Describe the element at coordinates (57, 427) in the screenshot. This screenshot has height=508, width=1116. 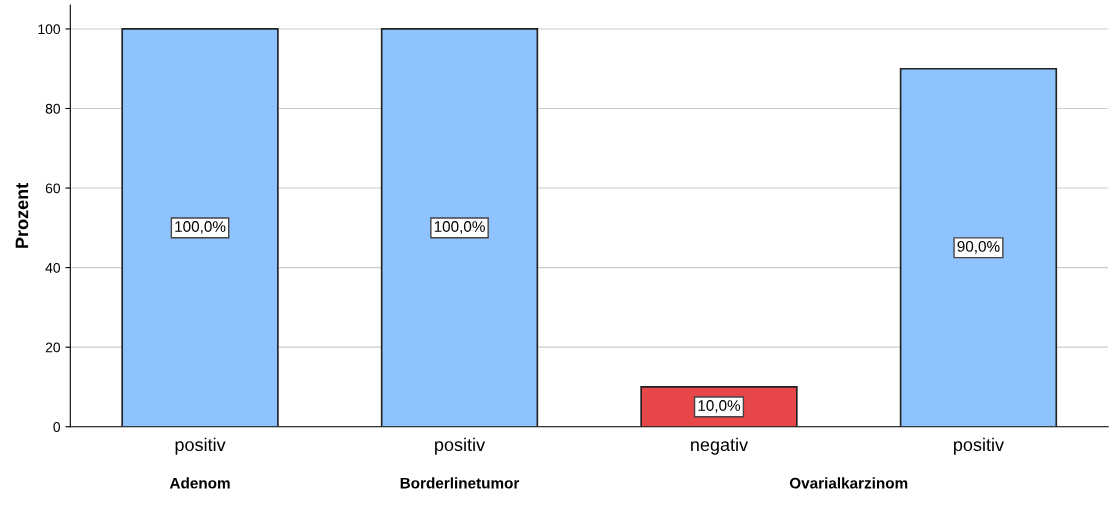
I see `y-tick-label: 0` at that location.